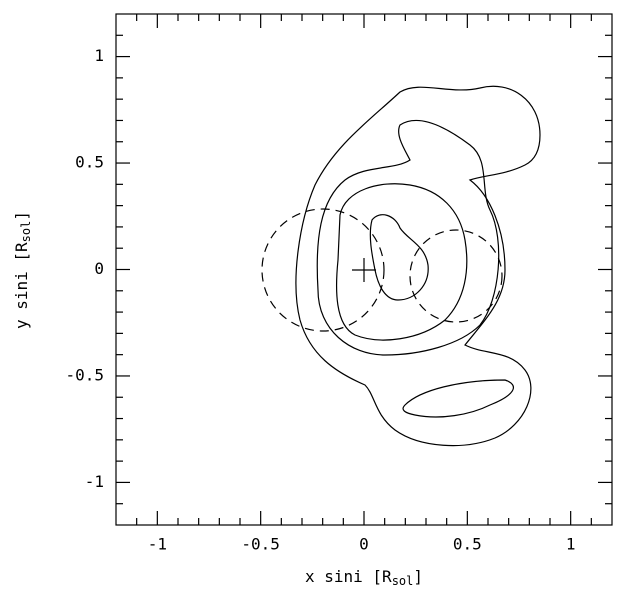  What do you see at coordinates (21, 285) in the screenshot?
I see `label-part: y sini [R` at bounding box center [21, 285].